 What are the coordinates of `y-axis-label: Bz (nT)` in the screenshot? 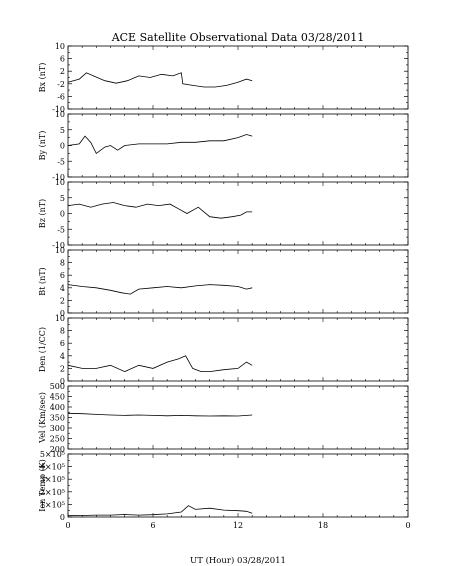 It's located at (42, 213).